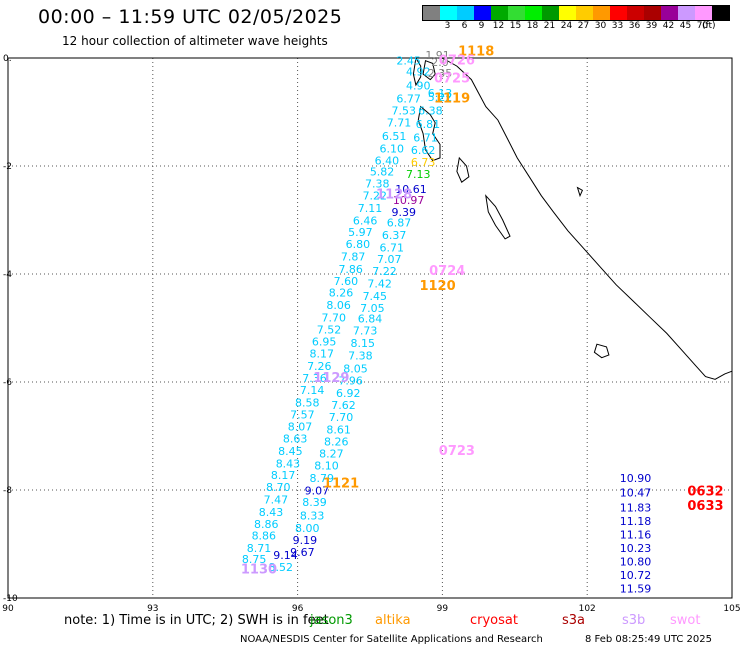 The width and height of the screenshot is (740, 650). What do you see at coordinates (254, 559) in the screenshot?
I see `wave-height-label: 8.75` at bounding box center [254, 559].